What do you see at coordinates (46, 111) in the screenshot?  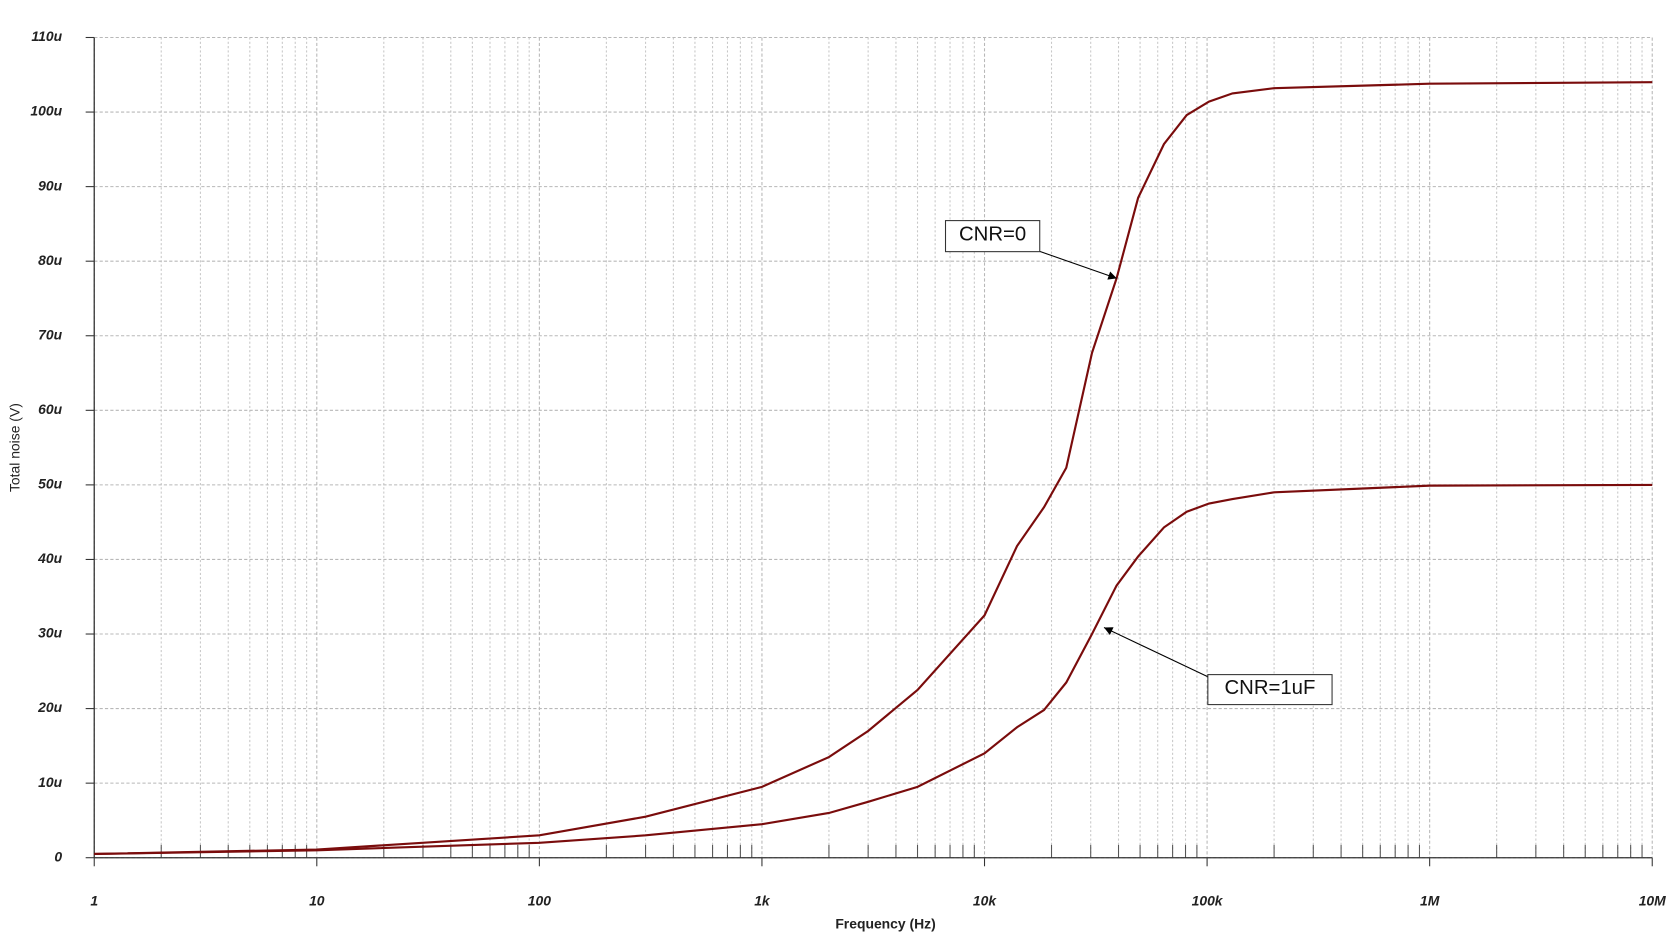 I see `y-tick-label: 100u` at bounding box center [46, 111].